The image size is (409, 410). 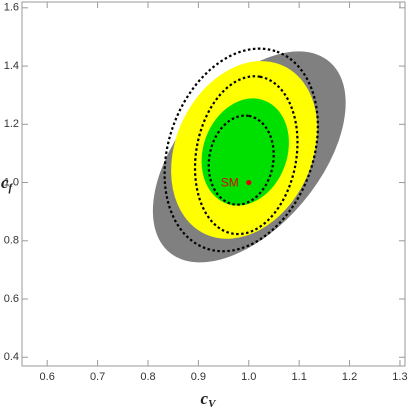 I want to click on x-axis-title: cV, so click(x=209, y=399).